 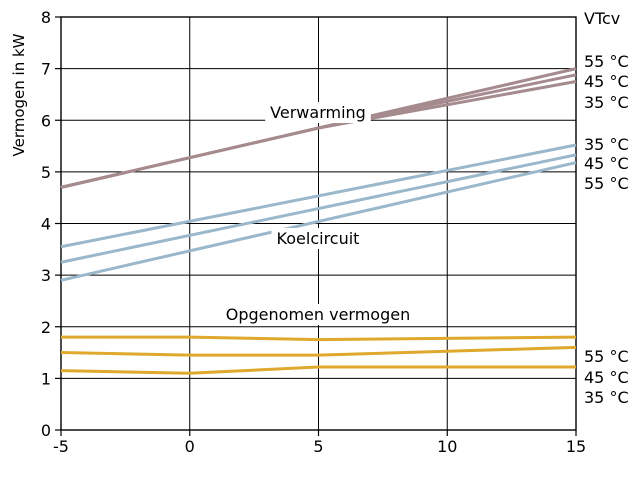 What do you see at coordinates (61, 446) in the screenshot?
I see `x-tick-label: -5` at bounding box center [61, 446].